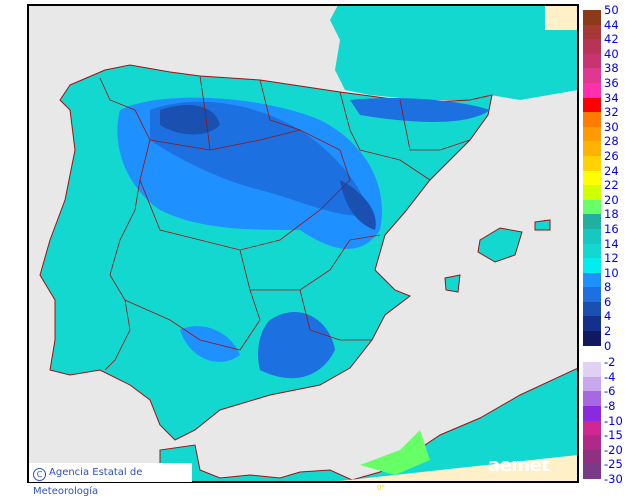 The width and height of the screenshot is (630, 501). Describe the element at coordinates (611, 39) in the screenshot. I see `legend-label: 42` at that location.